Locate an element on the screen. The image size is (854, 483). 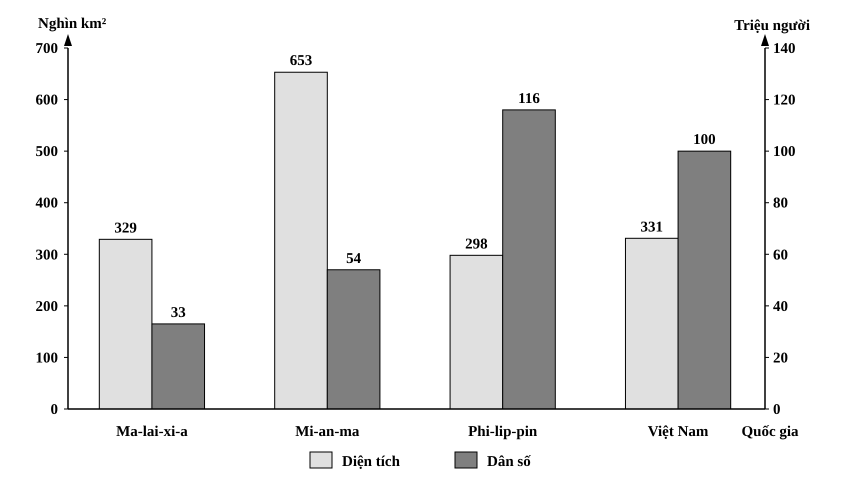
data-label: 331 is located at coordinates (652, 227).